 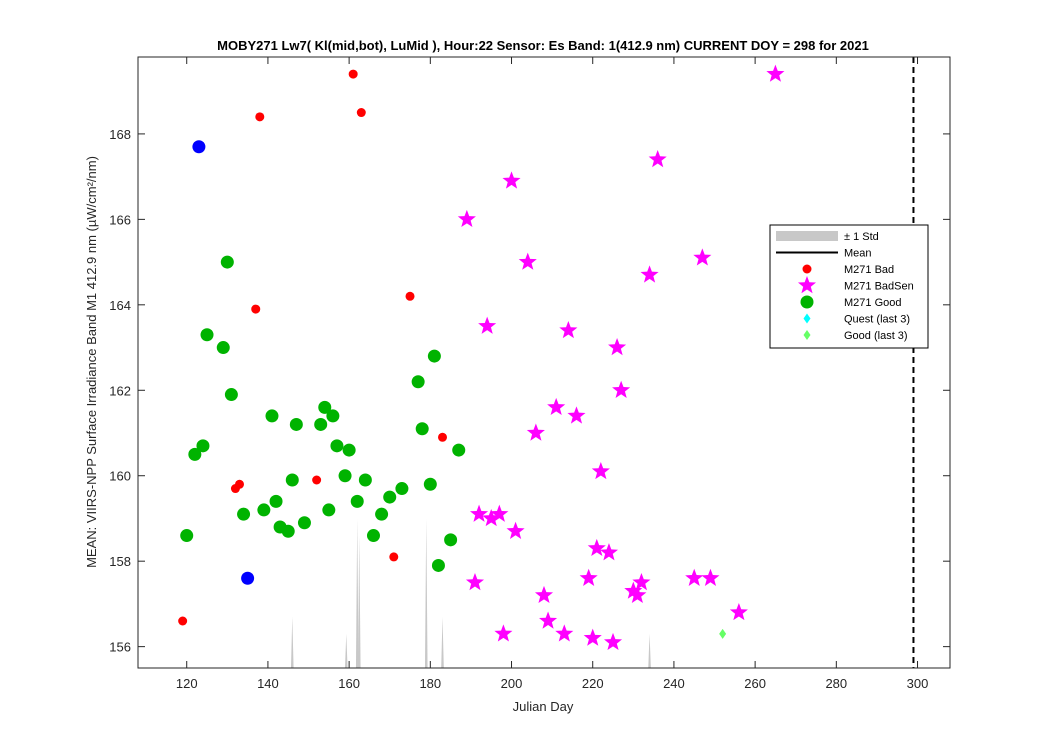 What do you see at coordinates (807, 318) in the screenshot?
I see `legend-marker-quest` at bounding box center [807, 318].